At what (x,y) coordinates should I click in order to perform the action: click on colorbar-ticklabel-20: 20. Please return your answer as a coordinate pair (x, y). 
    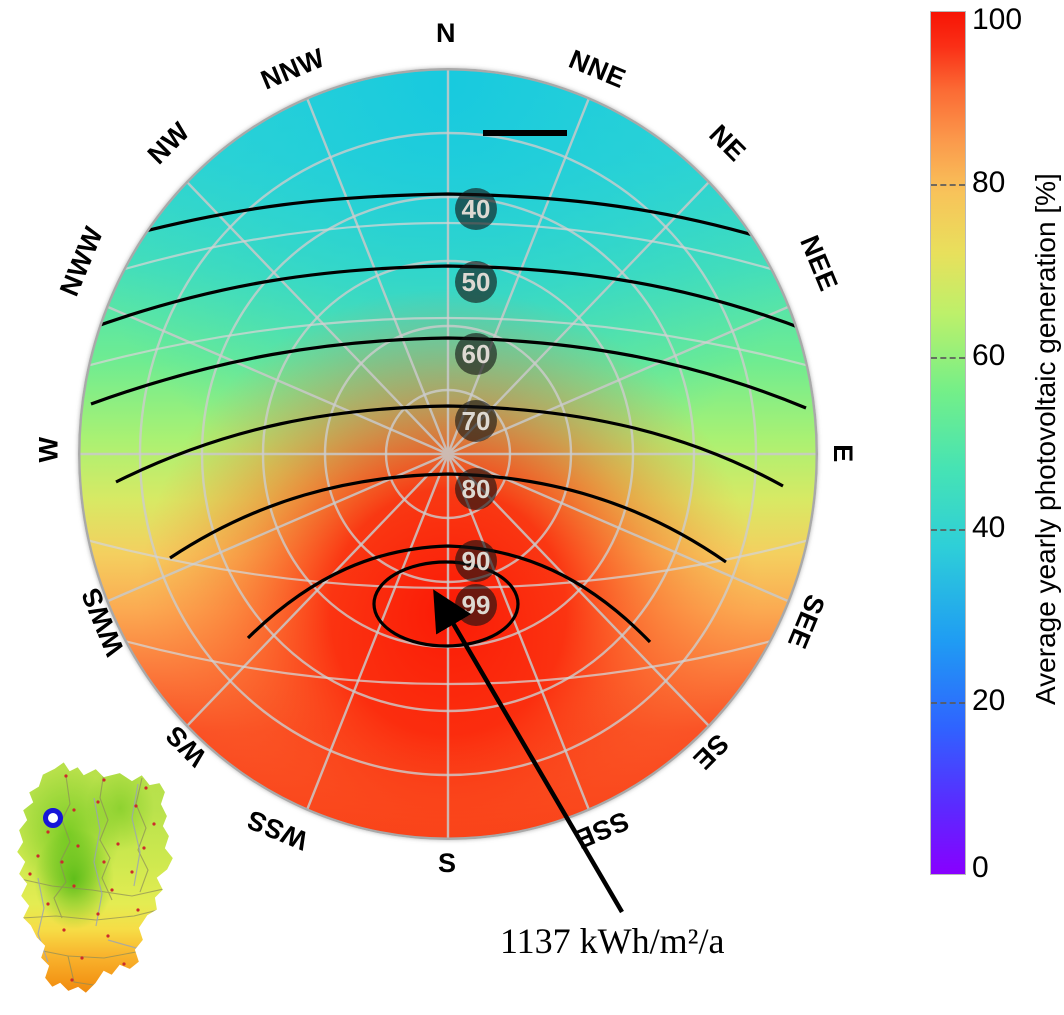
    Looking at the image, I should click on (989, 700).